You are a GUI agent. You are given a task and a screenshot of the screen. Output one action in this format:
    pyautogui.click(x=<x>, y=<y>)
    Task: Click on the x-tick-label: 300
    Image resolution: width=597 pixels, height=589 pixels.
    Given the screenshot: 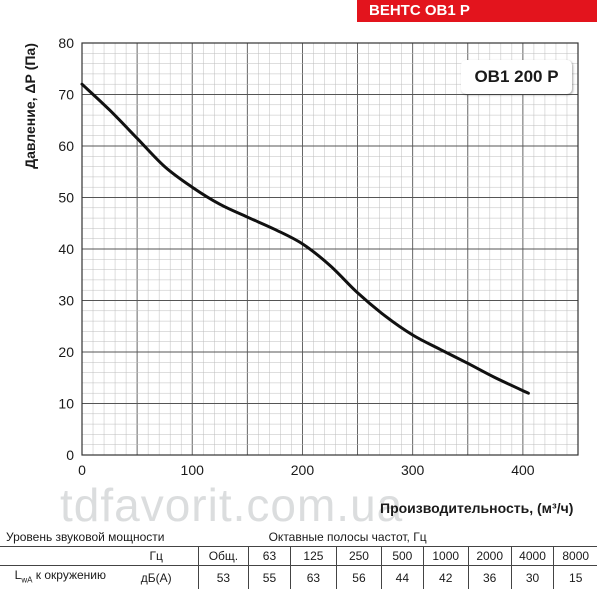 What is the action you would take?
    pyautogui.click(x=413, y=470)
    